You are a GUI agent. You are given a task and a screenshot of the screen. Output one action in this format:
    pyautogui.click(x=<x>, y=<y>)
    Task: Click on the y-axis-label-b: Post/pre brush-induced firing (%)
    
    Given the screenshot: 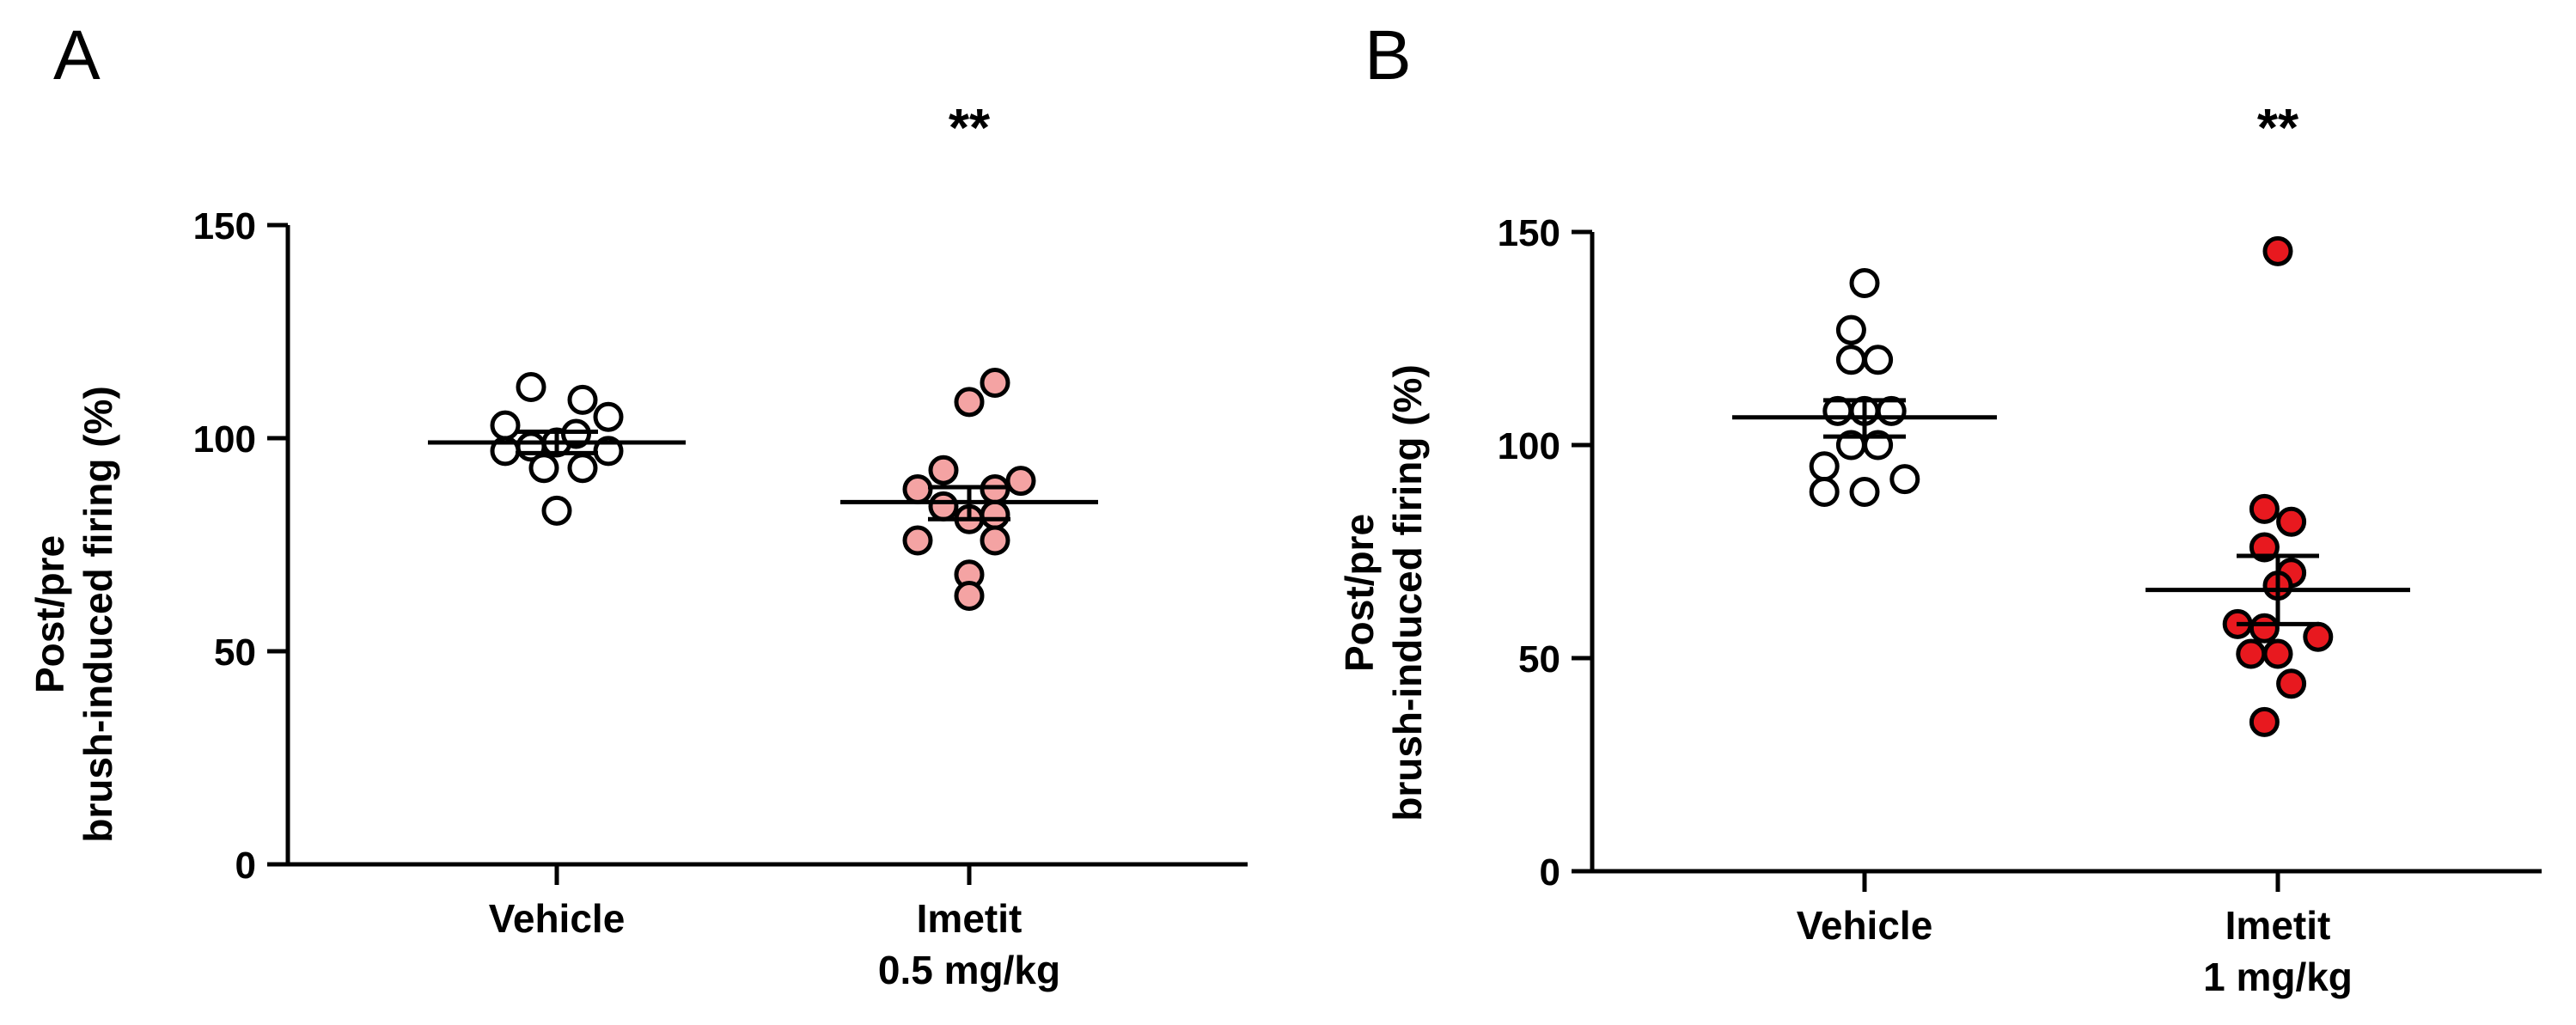 What is the action you would take?
    pyautogui.click(x=1383, y=592)
    